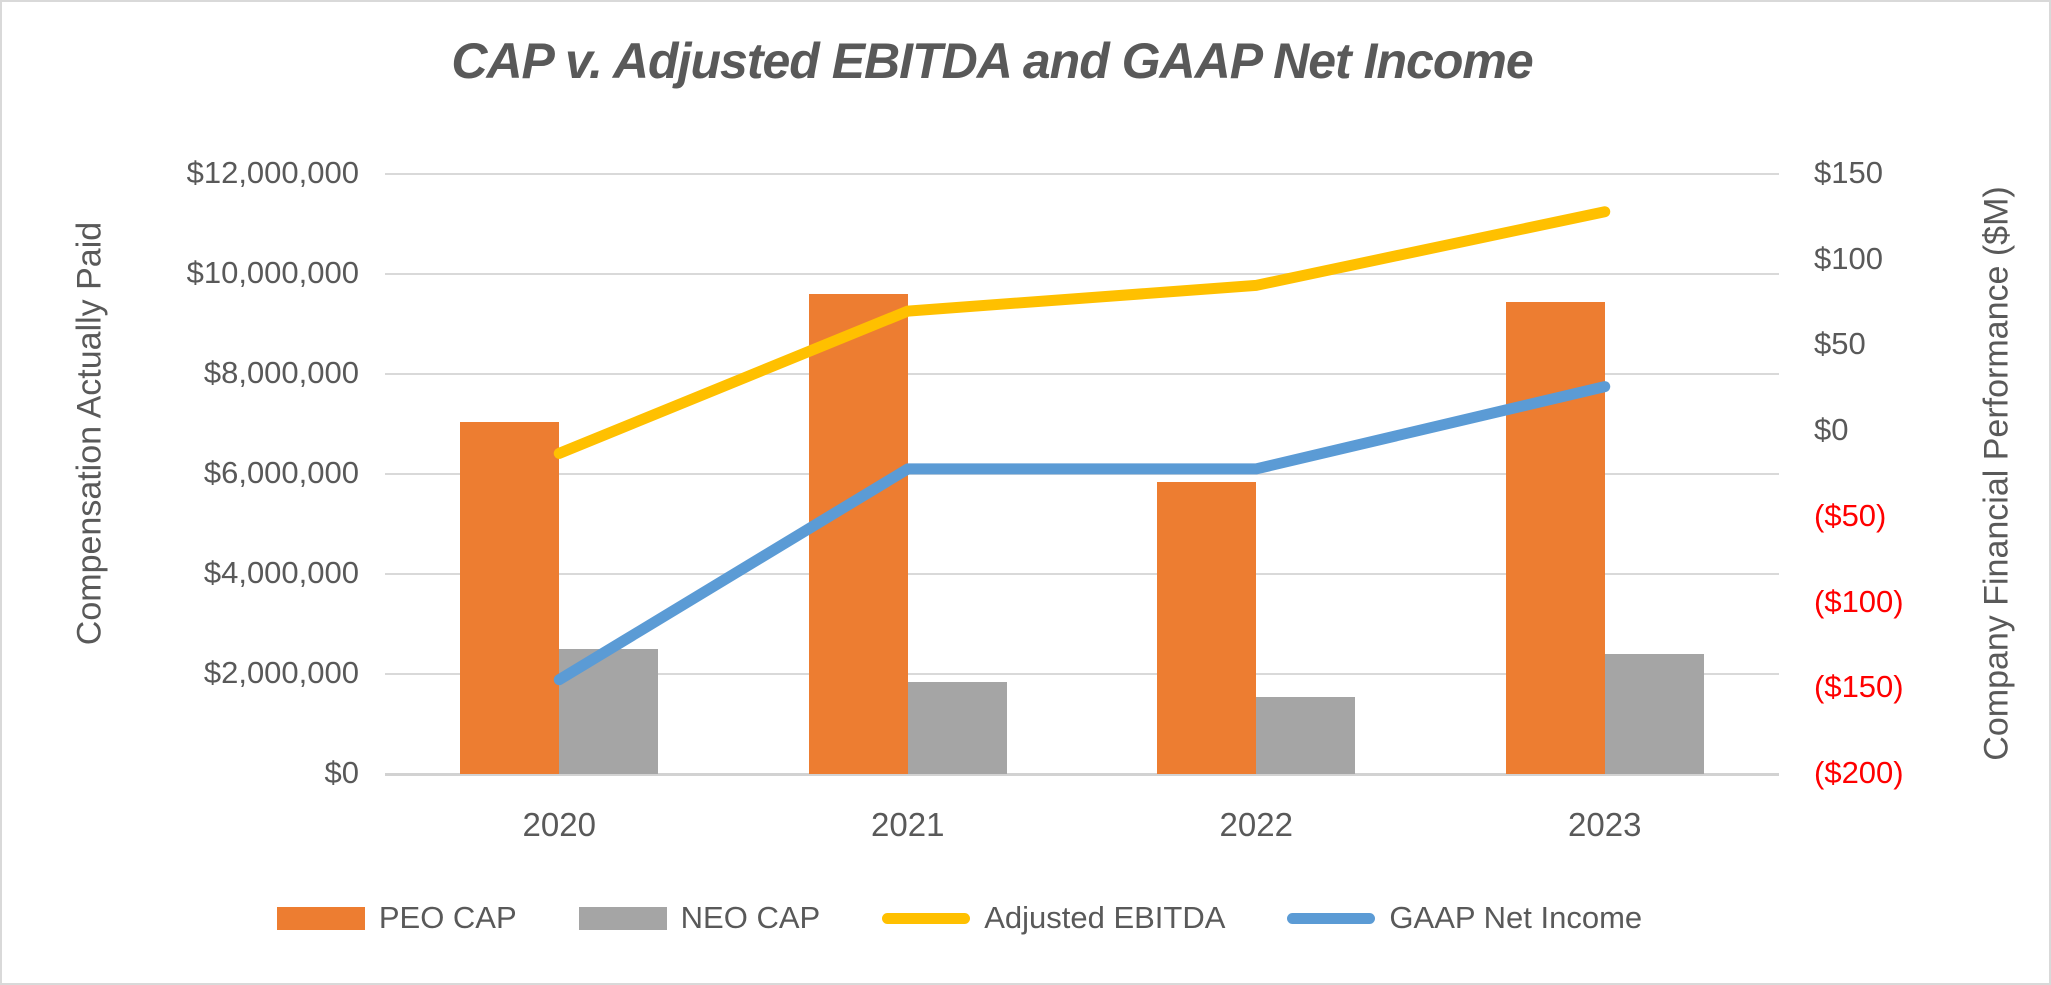  Describe the element at coordinates (1105, 917) in the screenshot. I see `legend-label-adjusted-ebitda: Adjusted EBITDA` at that location.